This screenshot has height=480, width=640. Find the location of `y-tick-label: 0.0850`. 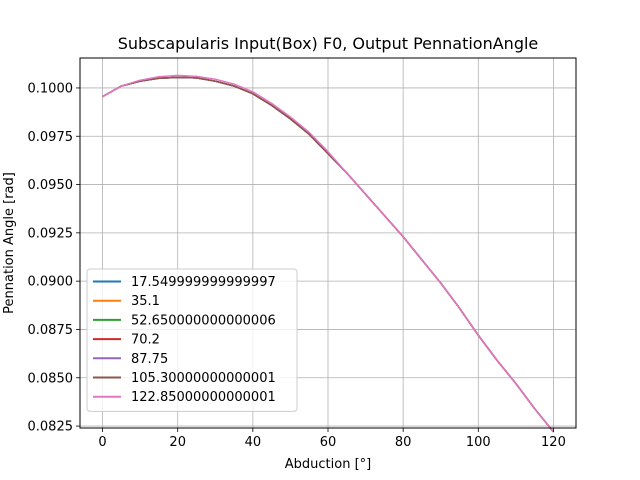

y-tick-label: 0.0850 is located at coordinates (51, 378).